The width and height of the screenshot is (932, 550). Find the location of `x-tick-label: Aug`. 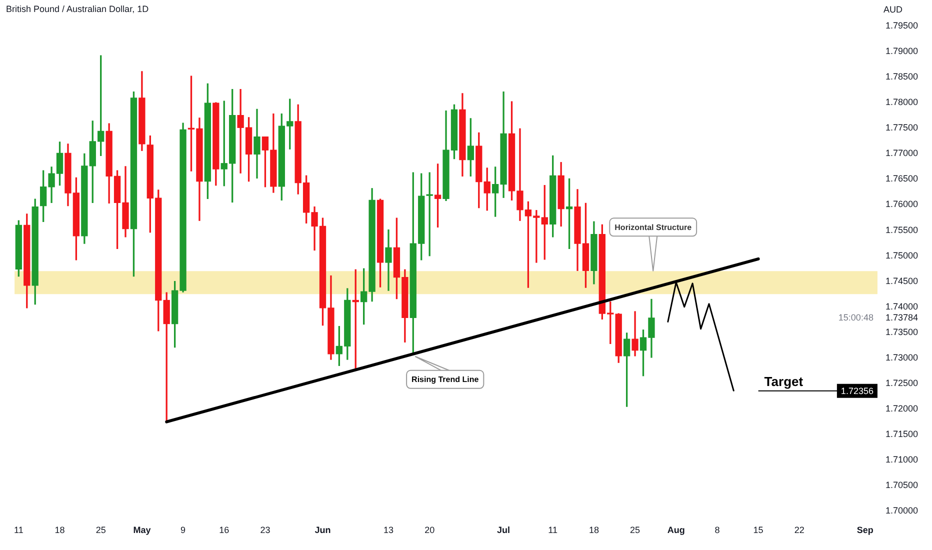

x-tick-label: Aug is located at coordinates (676, 530).